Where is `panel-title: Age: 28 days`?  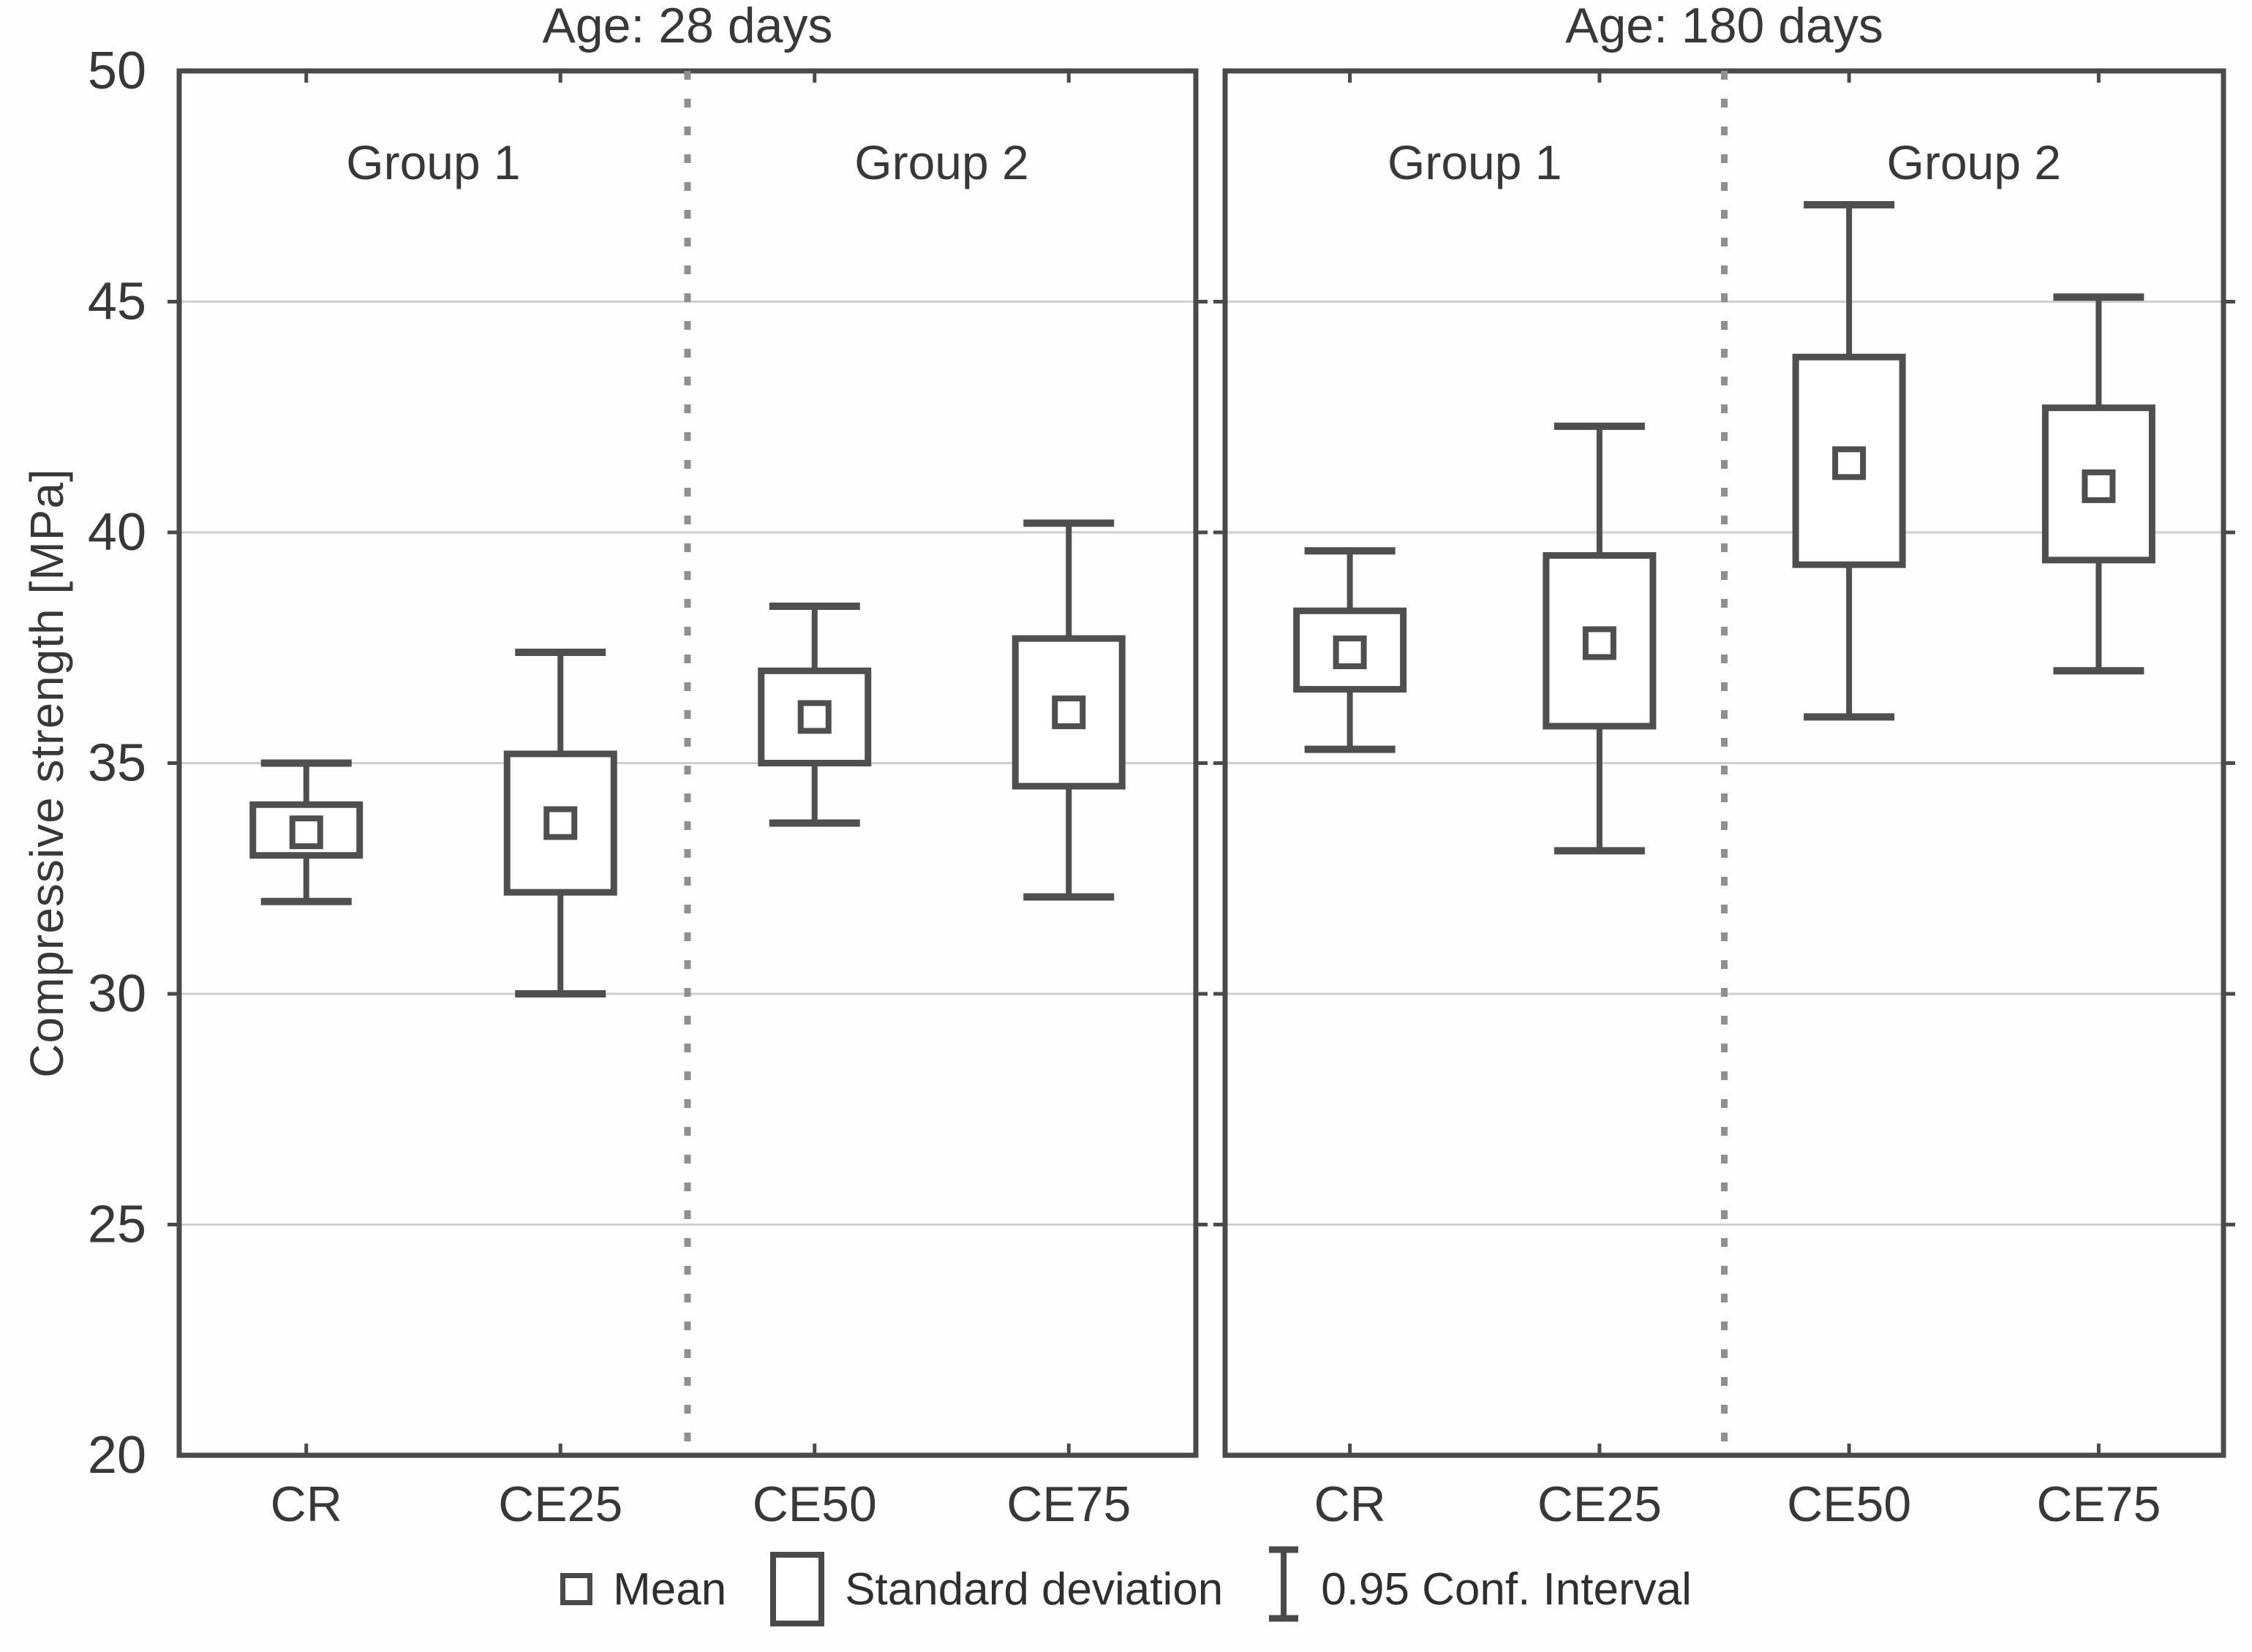 panel-title: Age: 28 days is located at coordinates (688, 26).